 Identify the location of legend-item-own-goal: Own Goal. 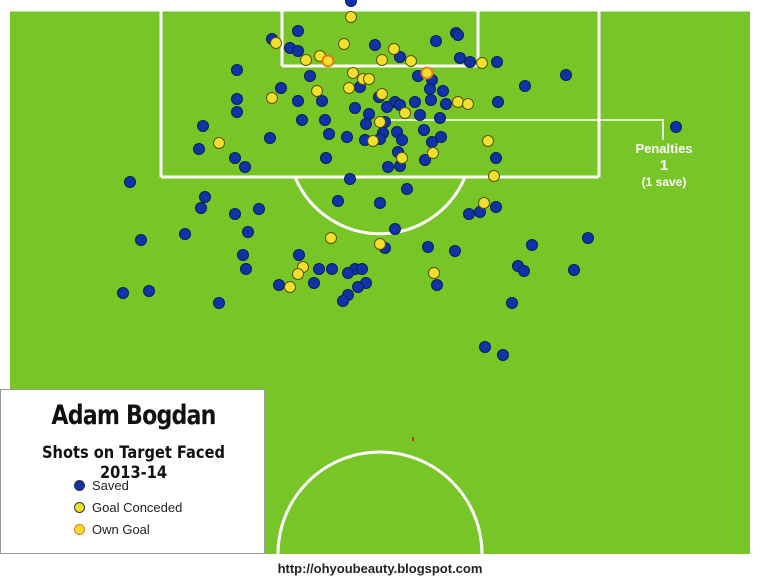
(112, 529).